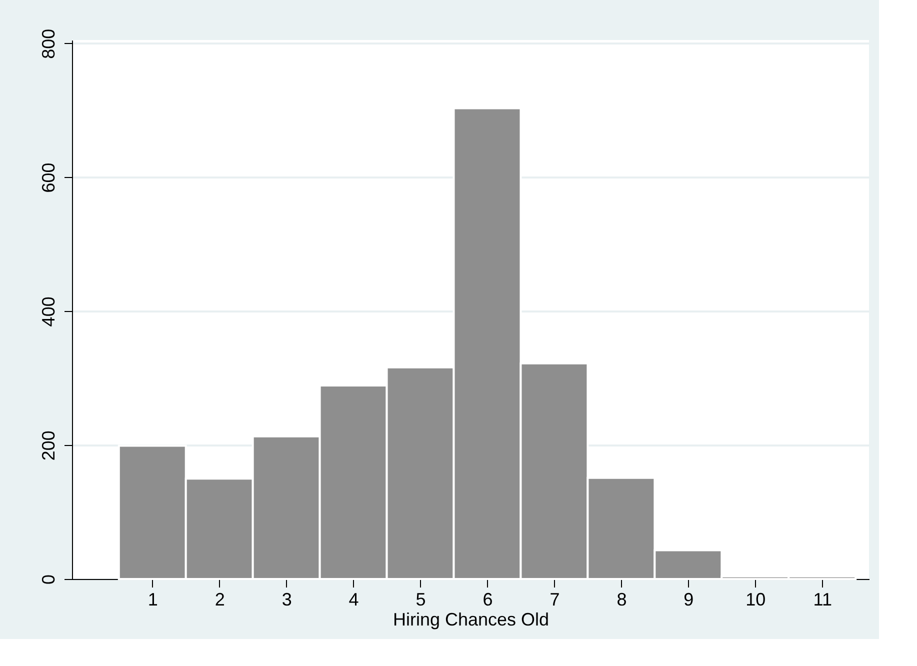  I want to click on x-tick-label: 2, so click(219, 600).